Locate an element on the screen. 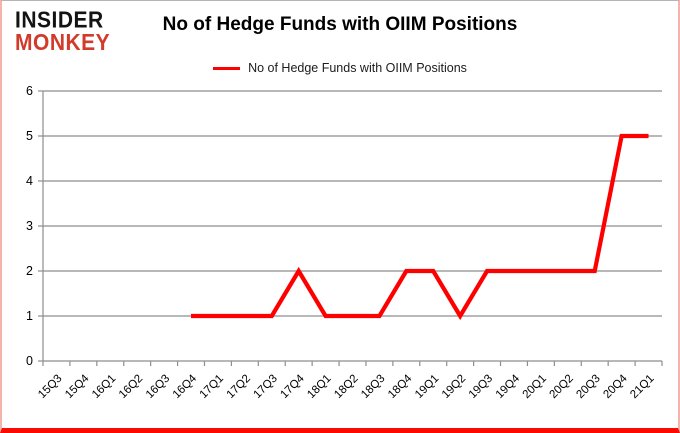  x-axis-label-20Q4: 20Q4 is located at coordinates (615, 386).